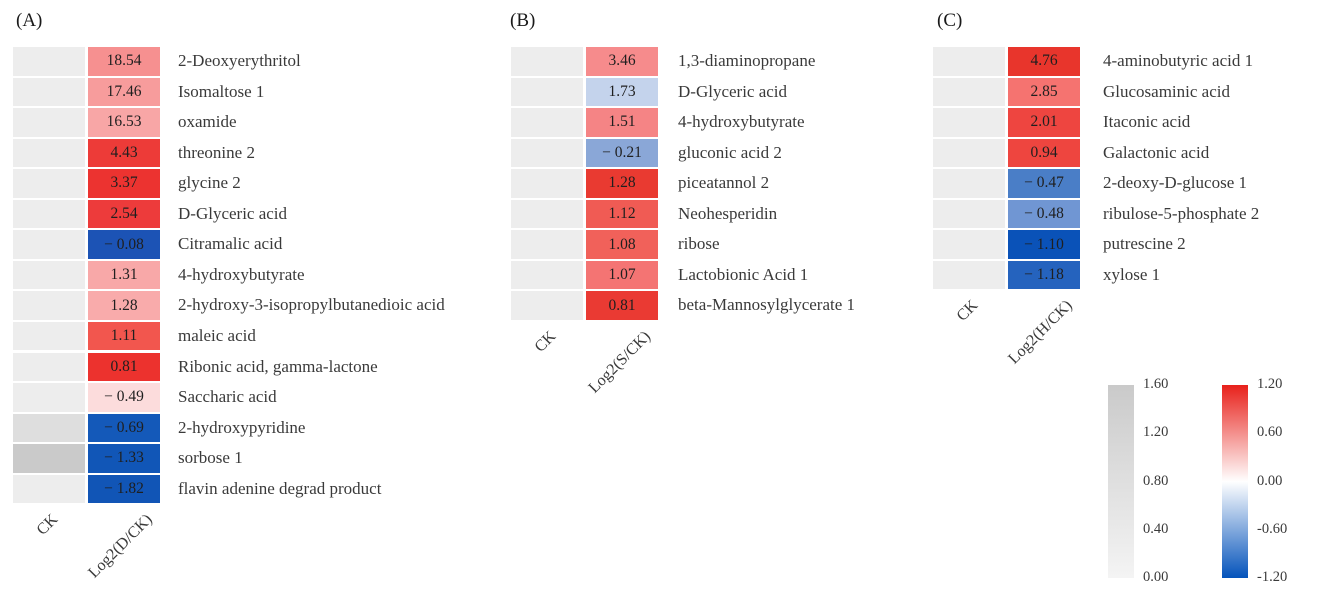  I want to click on heatmap-cell-log2fc: 16.53, so click(124, 122).